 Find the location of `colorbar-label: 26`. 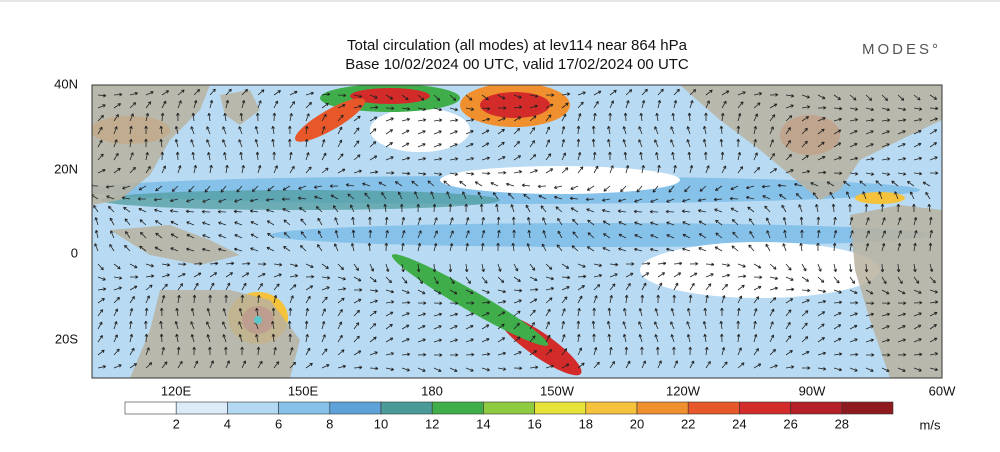

colorbar-label: 26 is located at coordinates (790, 423).